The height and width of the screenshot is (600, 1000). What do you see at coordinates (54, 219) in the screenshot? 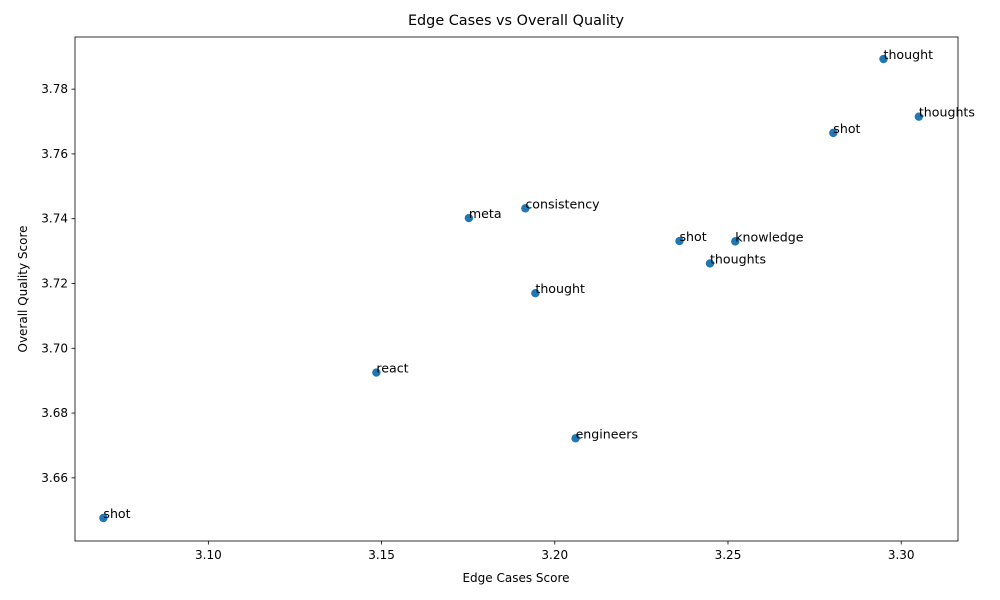
I see `y-tick-label: 3.74` at bounding box center [54, 219].